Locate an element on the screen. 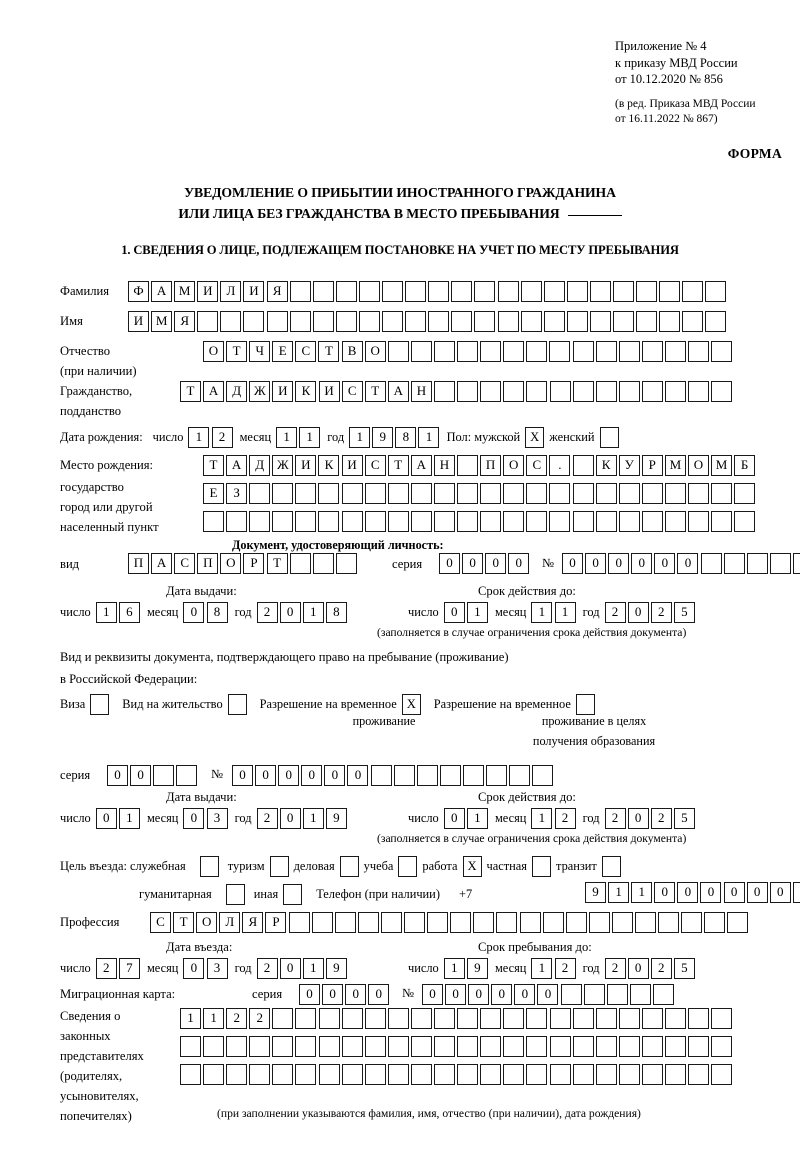  birth-month-d2: 1 is located at coordinates (310, 437).